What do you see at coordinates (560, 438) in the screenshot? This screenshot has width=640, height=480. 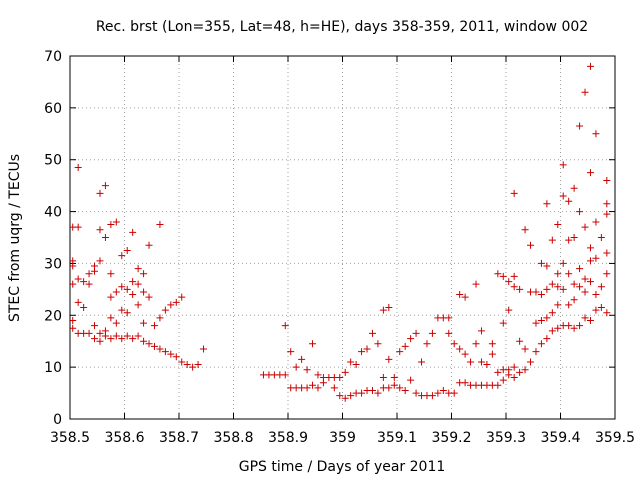 I see `x-tick-label: 359.4` at bounding box center [560, 438].